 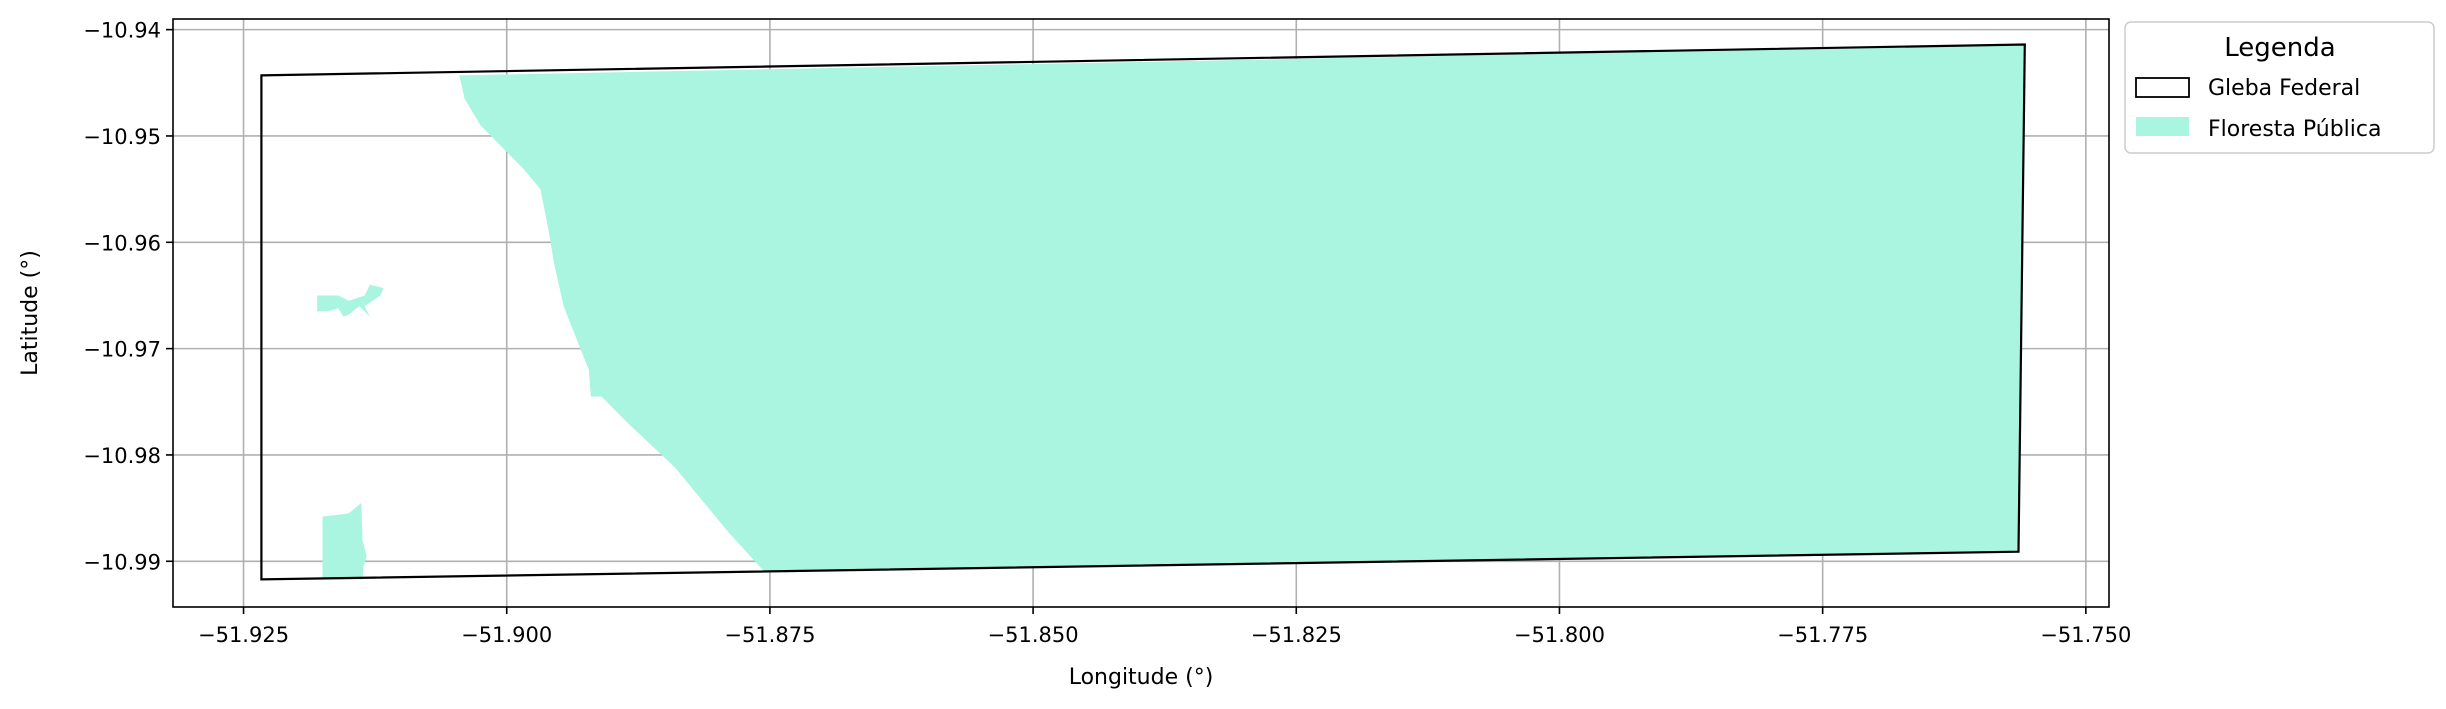 I want to click on y-tick-label: −10.95, so click(x=122, y=137).